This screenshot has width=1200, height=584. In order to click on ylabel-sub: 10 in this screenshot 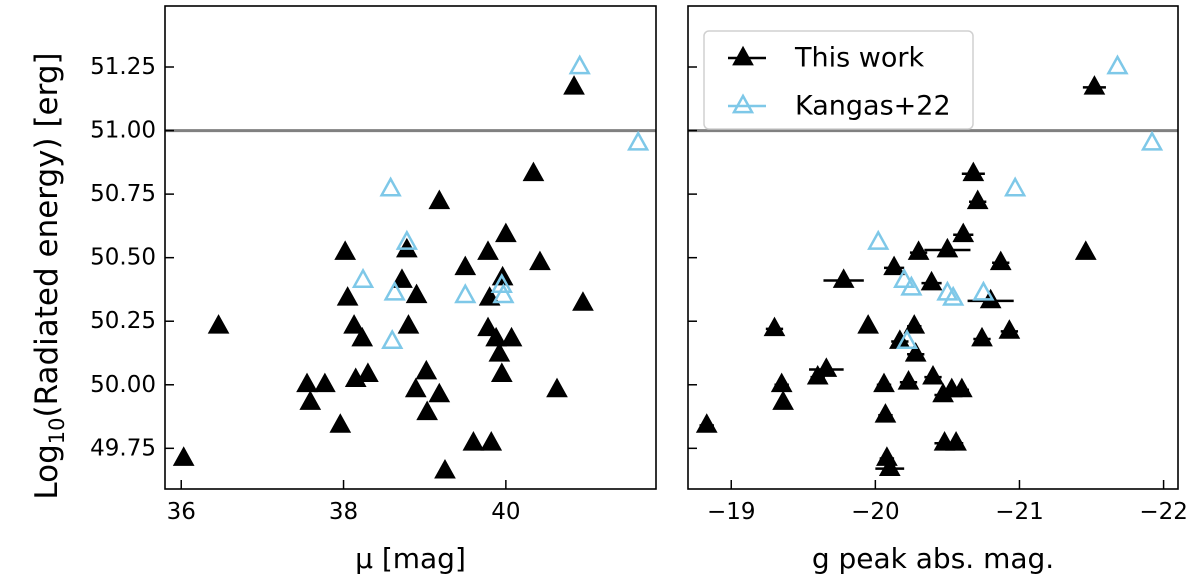, I will do `click(57, 431)`.